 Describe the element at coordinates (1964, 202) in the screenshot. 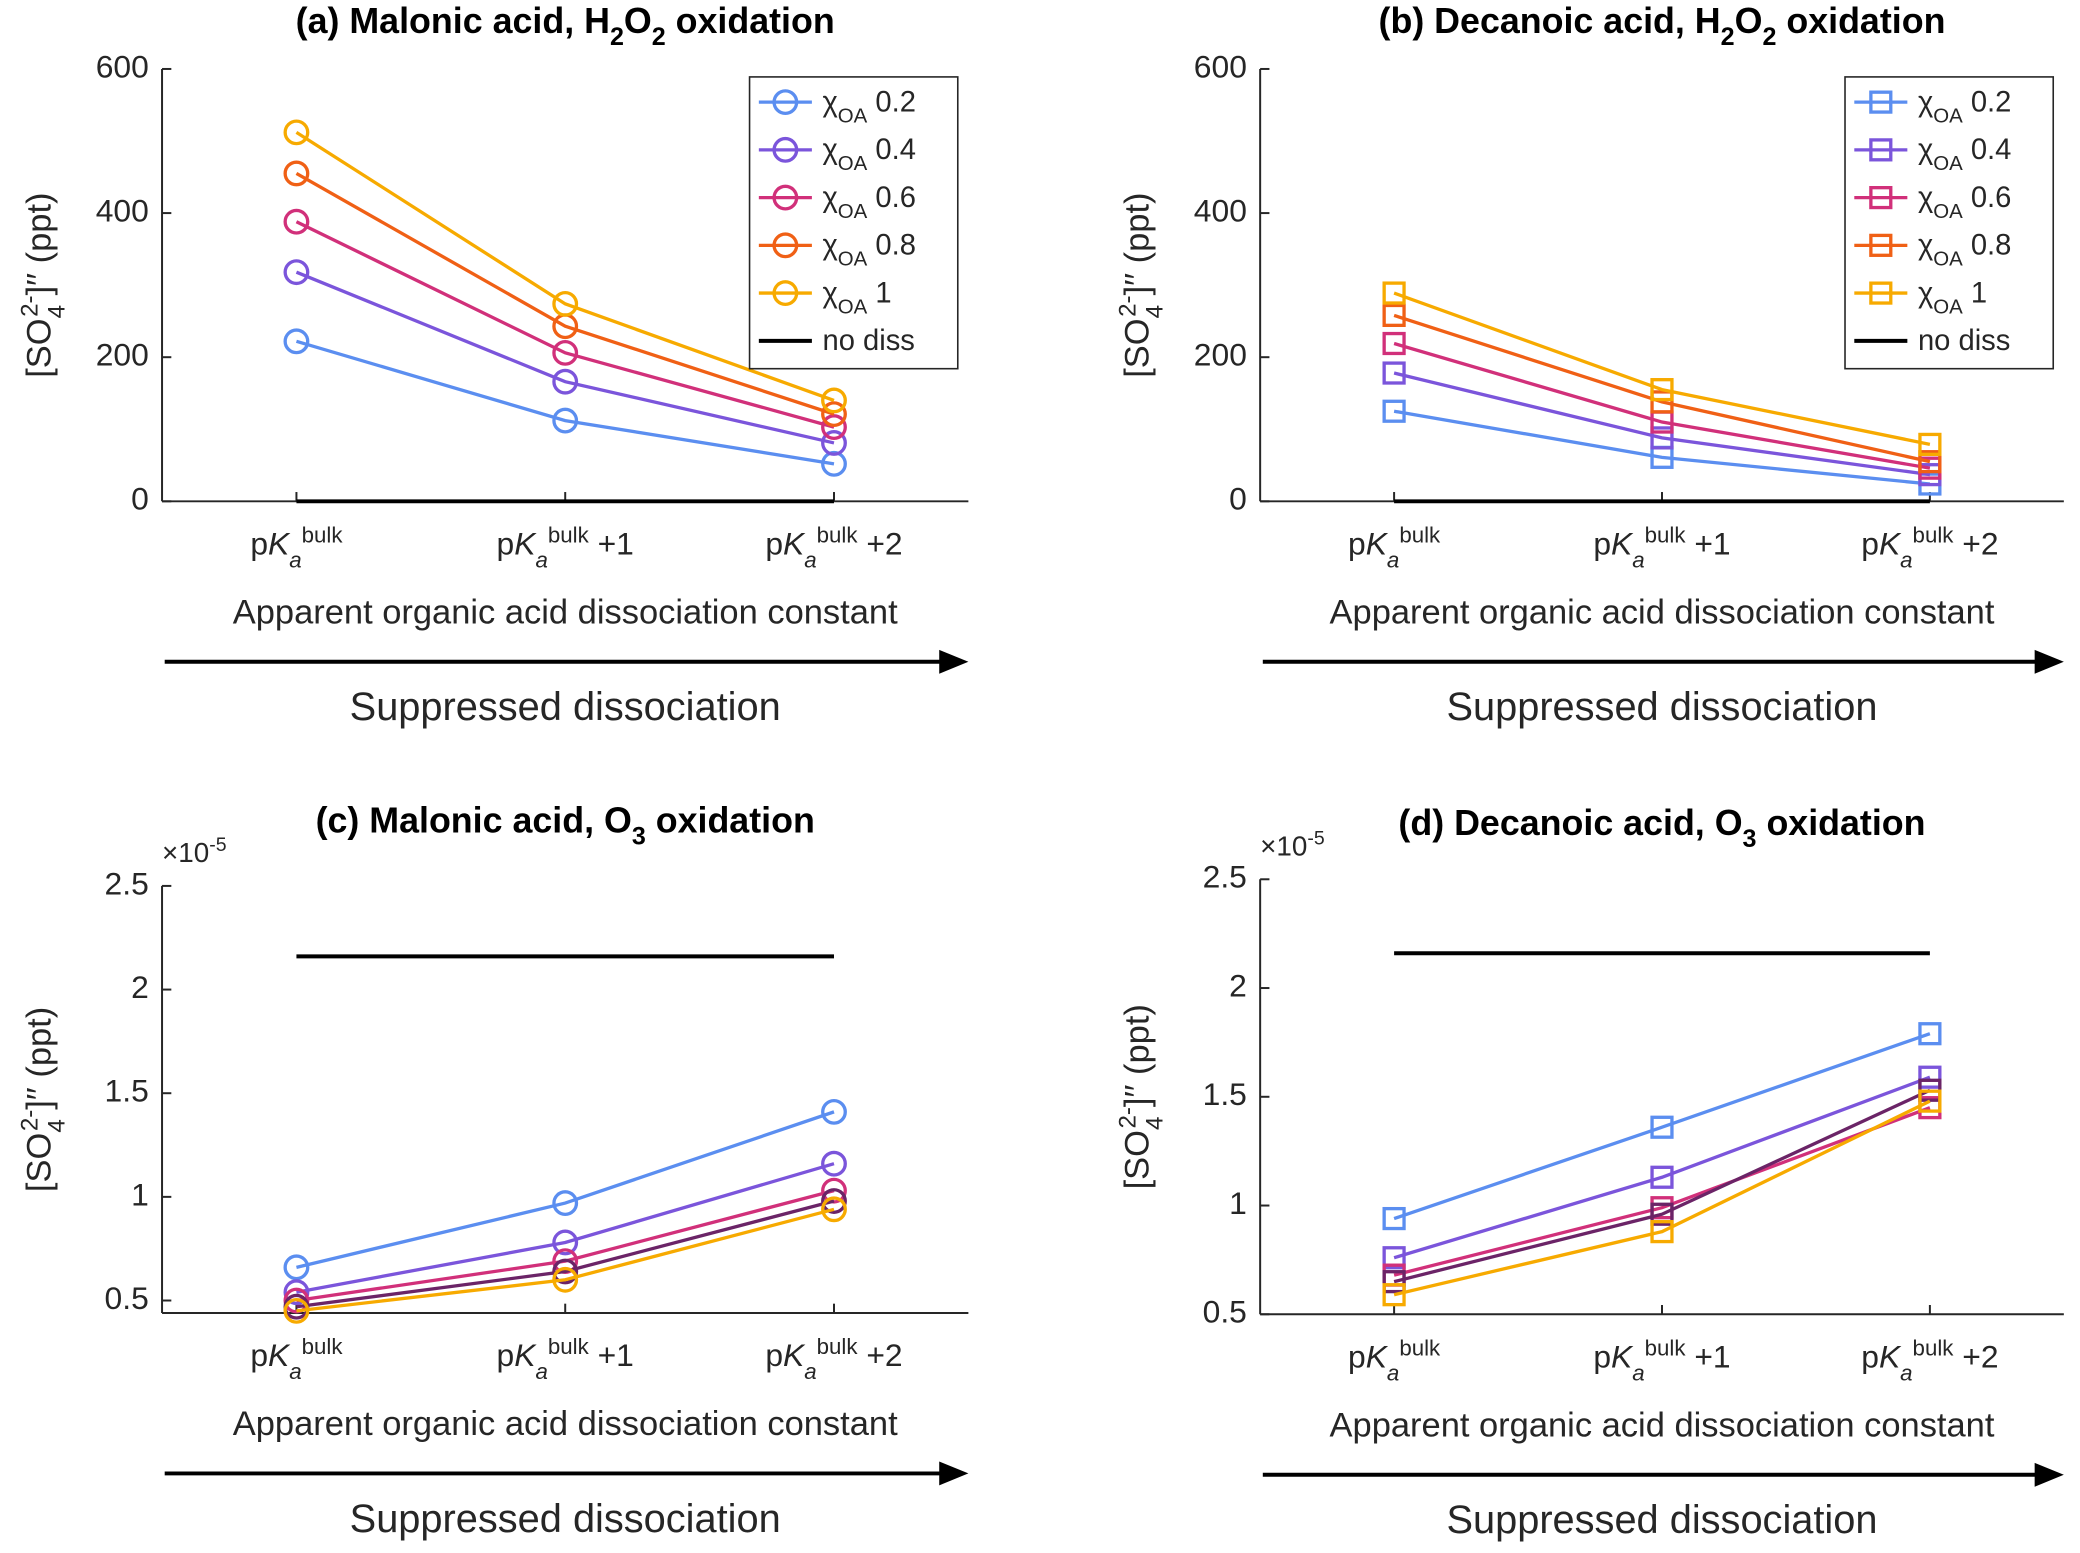

I see `legend-label: χOA 0.6` at that location.